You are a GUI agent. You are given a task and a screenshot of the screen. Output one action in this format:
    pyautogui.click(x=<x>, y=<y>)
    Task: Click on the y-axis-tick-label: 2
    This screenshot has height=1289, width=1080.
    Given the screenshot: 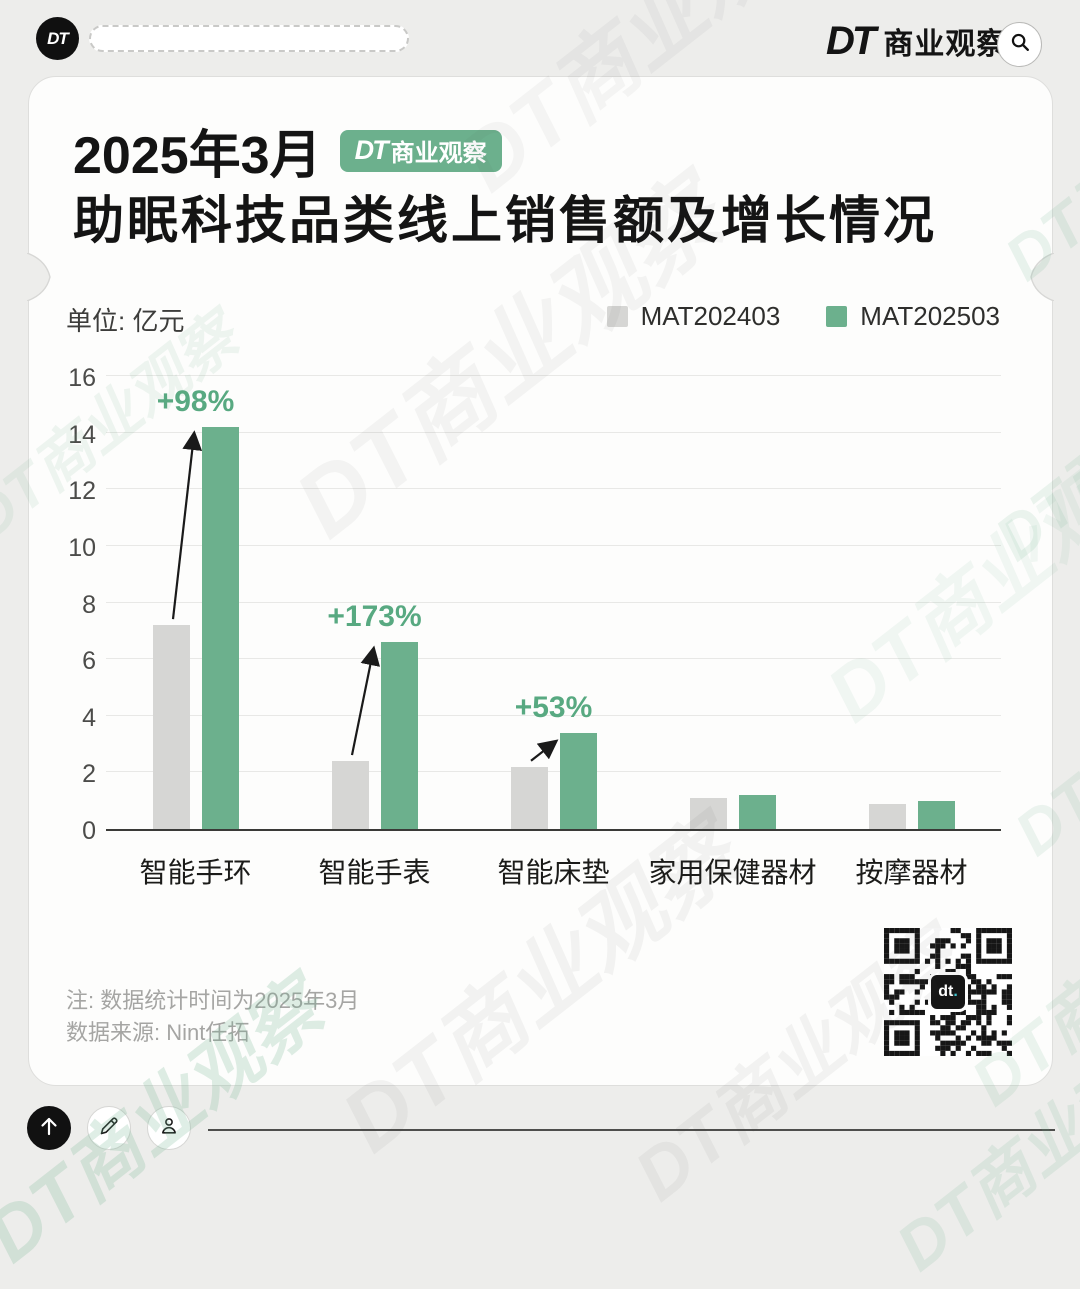 What is the action you would take?
    pyautogui.click(x=89, y=774)
    